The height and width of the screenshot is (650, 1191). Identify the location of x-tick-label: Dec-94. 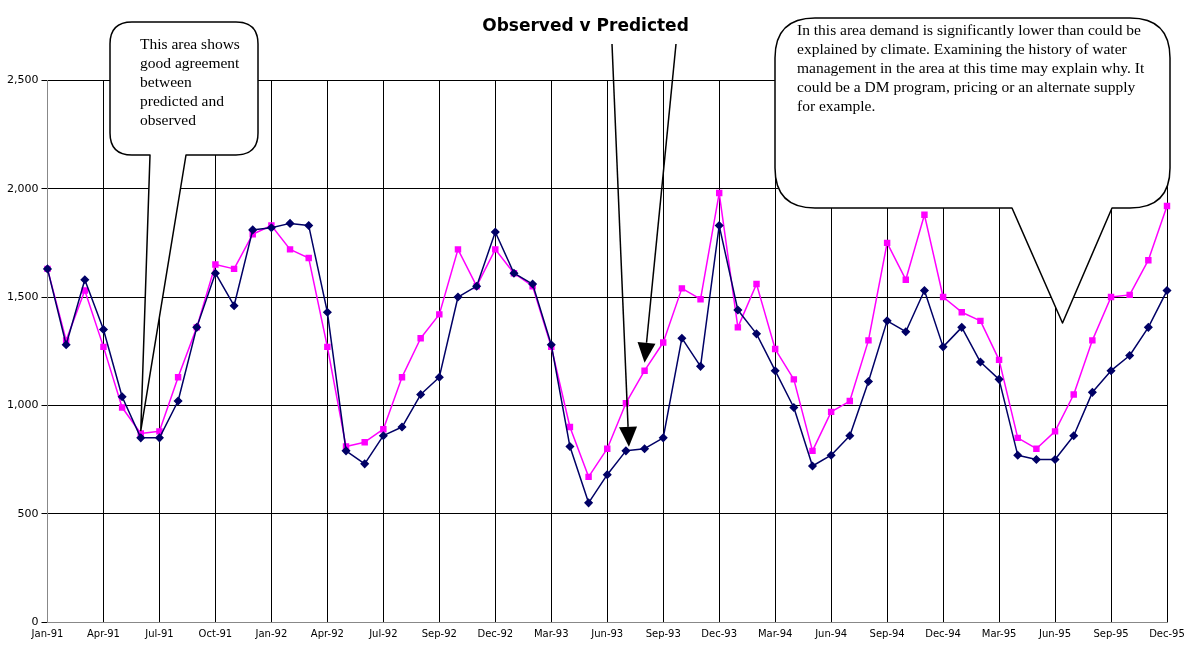
(943, 633).